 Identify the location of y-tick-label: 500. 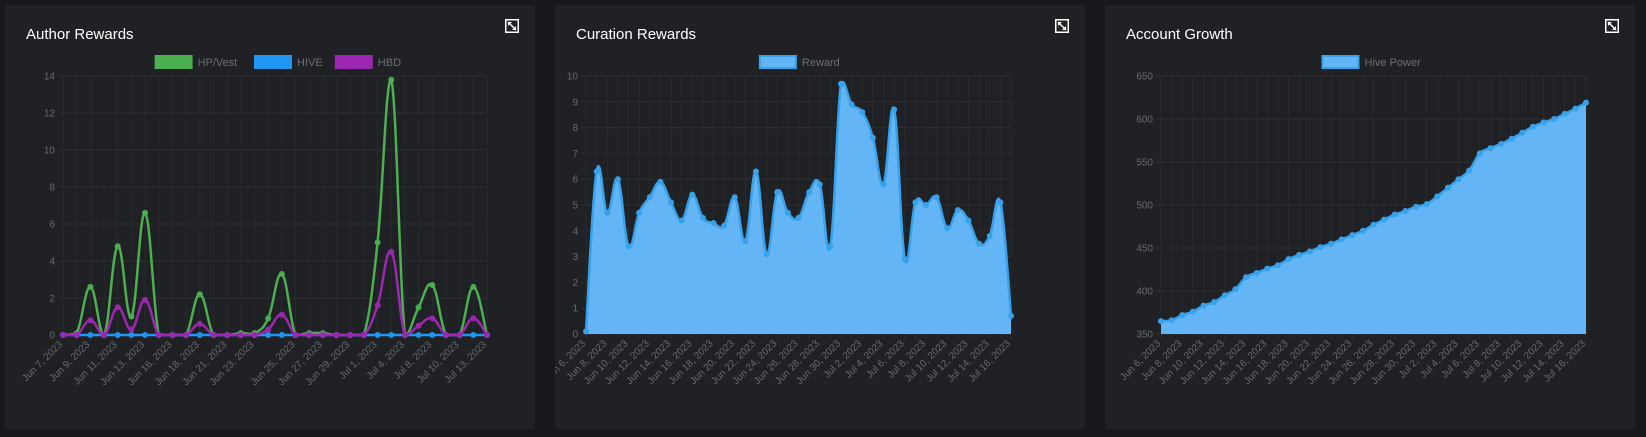
(1144, 206).